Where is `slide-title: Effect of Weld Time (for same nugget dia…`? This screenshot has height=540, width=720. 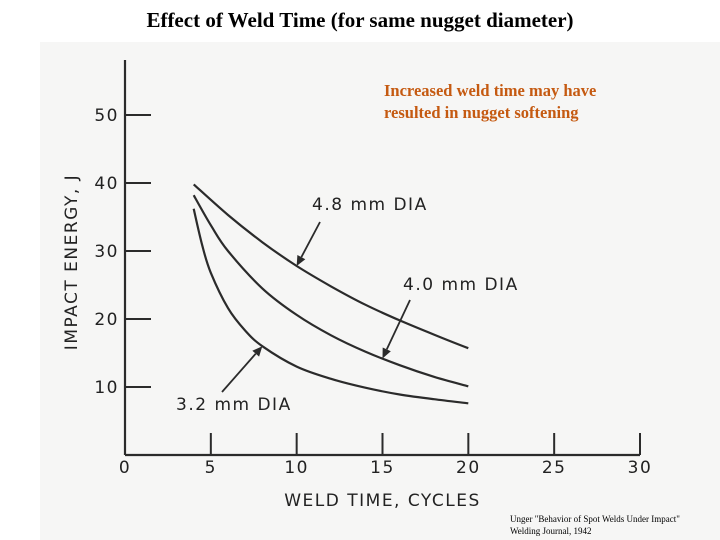 slide-title: Effect of Weld Time (for same nugget dia… is located at coordinates (360, 20).